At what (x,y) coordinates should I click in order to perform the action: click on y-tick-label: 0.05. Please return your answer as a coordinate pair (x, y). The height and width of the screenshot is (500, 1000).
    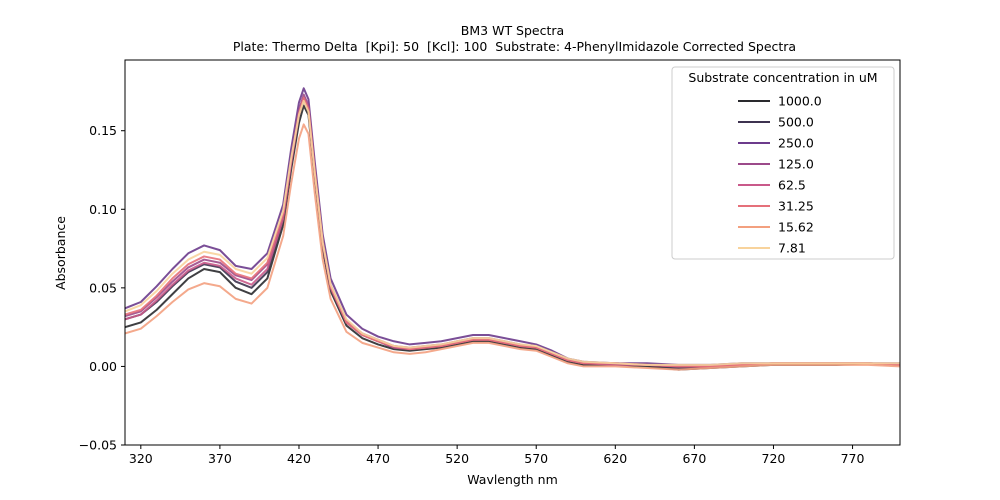
    Looking at the image, I should click on (103, 287).